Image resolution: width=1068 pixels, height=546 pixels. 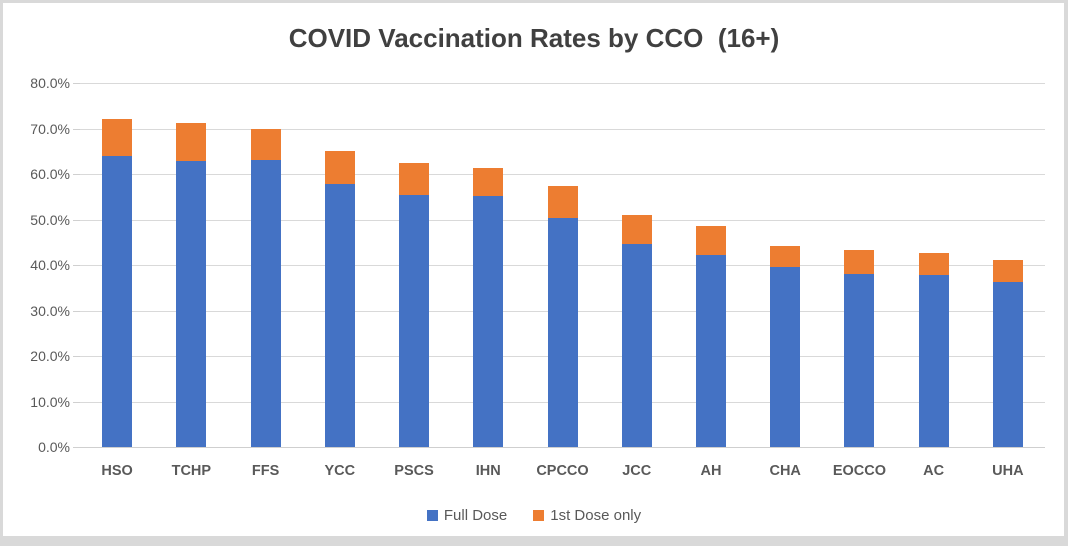 What do you see at coordinates (562, 332) in the screenshot?
I see `bar-segment-full-dose-CPCCO` at bounding box center [562, 332].